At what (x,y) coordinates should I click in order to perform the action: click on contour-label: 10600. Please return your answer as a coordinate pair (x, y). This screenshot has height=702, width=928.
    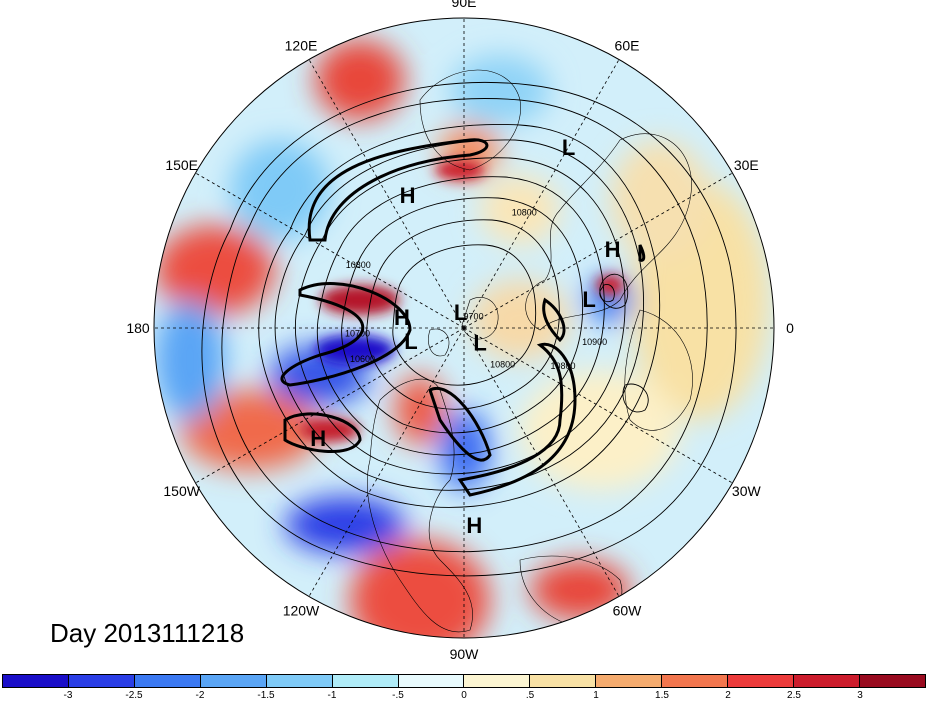
    Looking at the image, I should click on (362, 359).